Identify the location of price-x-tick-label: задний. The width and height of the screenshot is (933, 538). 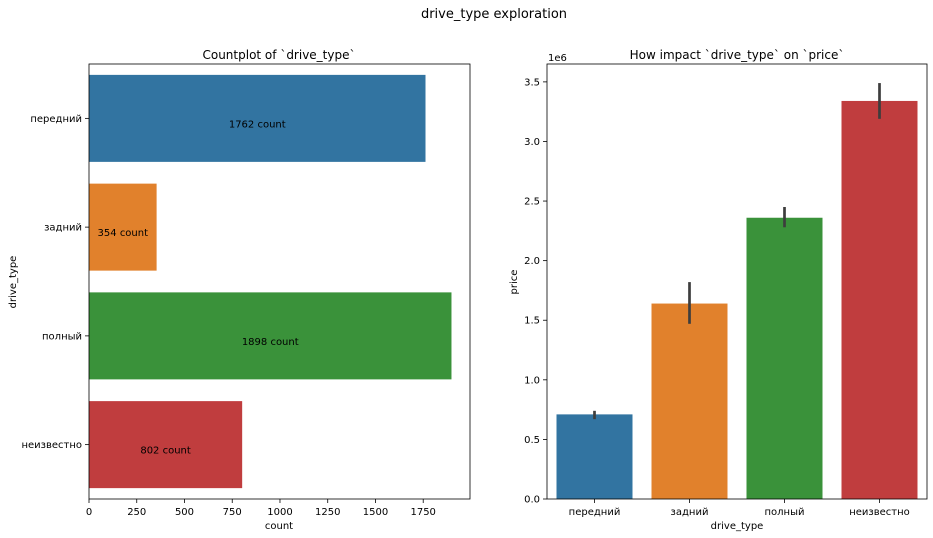
(690, 512).